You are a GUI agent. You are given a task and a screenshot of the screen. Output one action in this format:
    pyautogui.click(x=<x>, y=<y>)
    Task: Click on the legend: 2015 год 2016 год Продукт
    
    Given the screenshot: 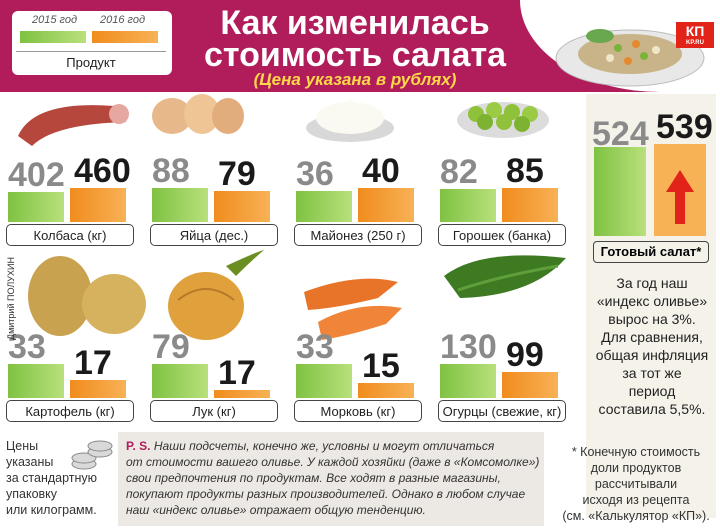 What is the action you would take?
    pyautogui.click(x=92, y=43)
    